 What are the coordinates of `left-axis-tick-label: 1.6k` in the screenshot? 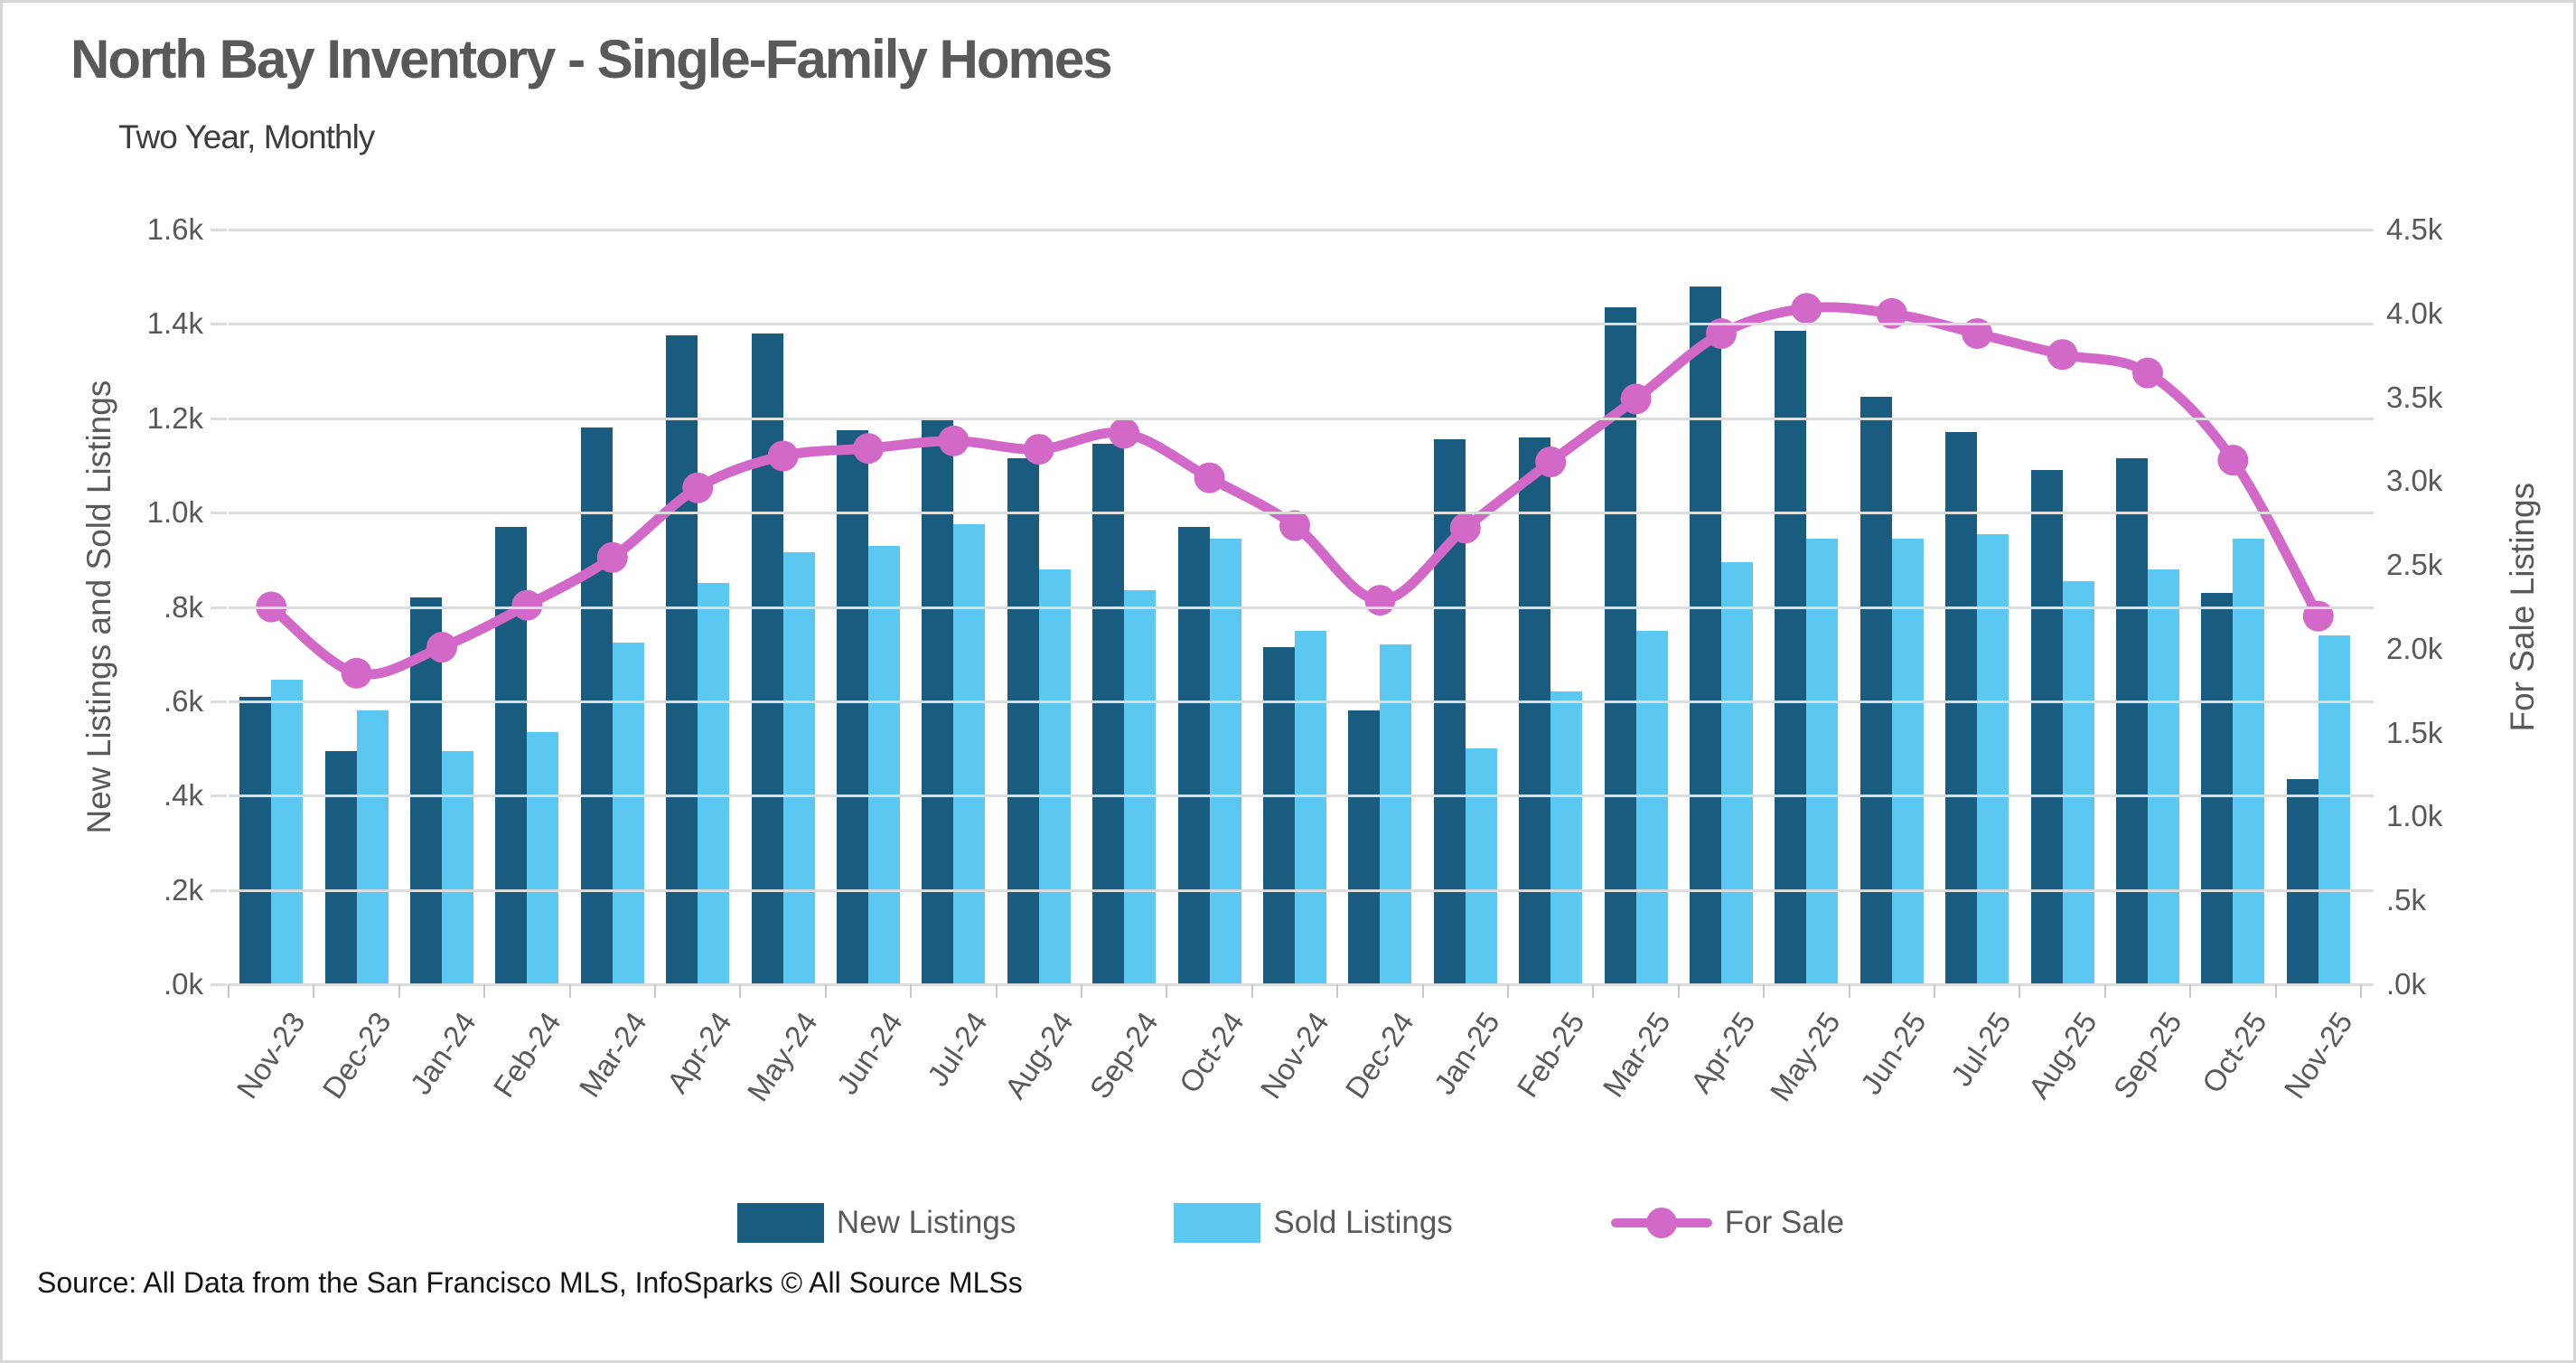 It's located at (174, 229).